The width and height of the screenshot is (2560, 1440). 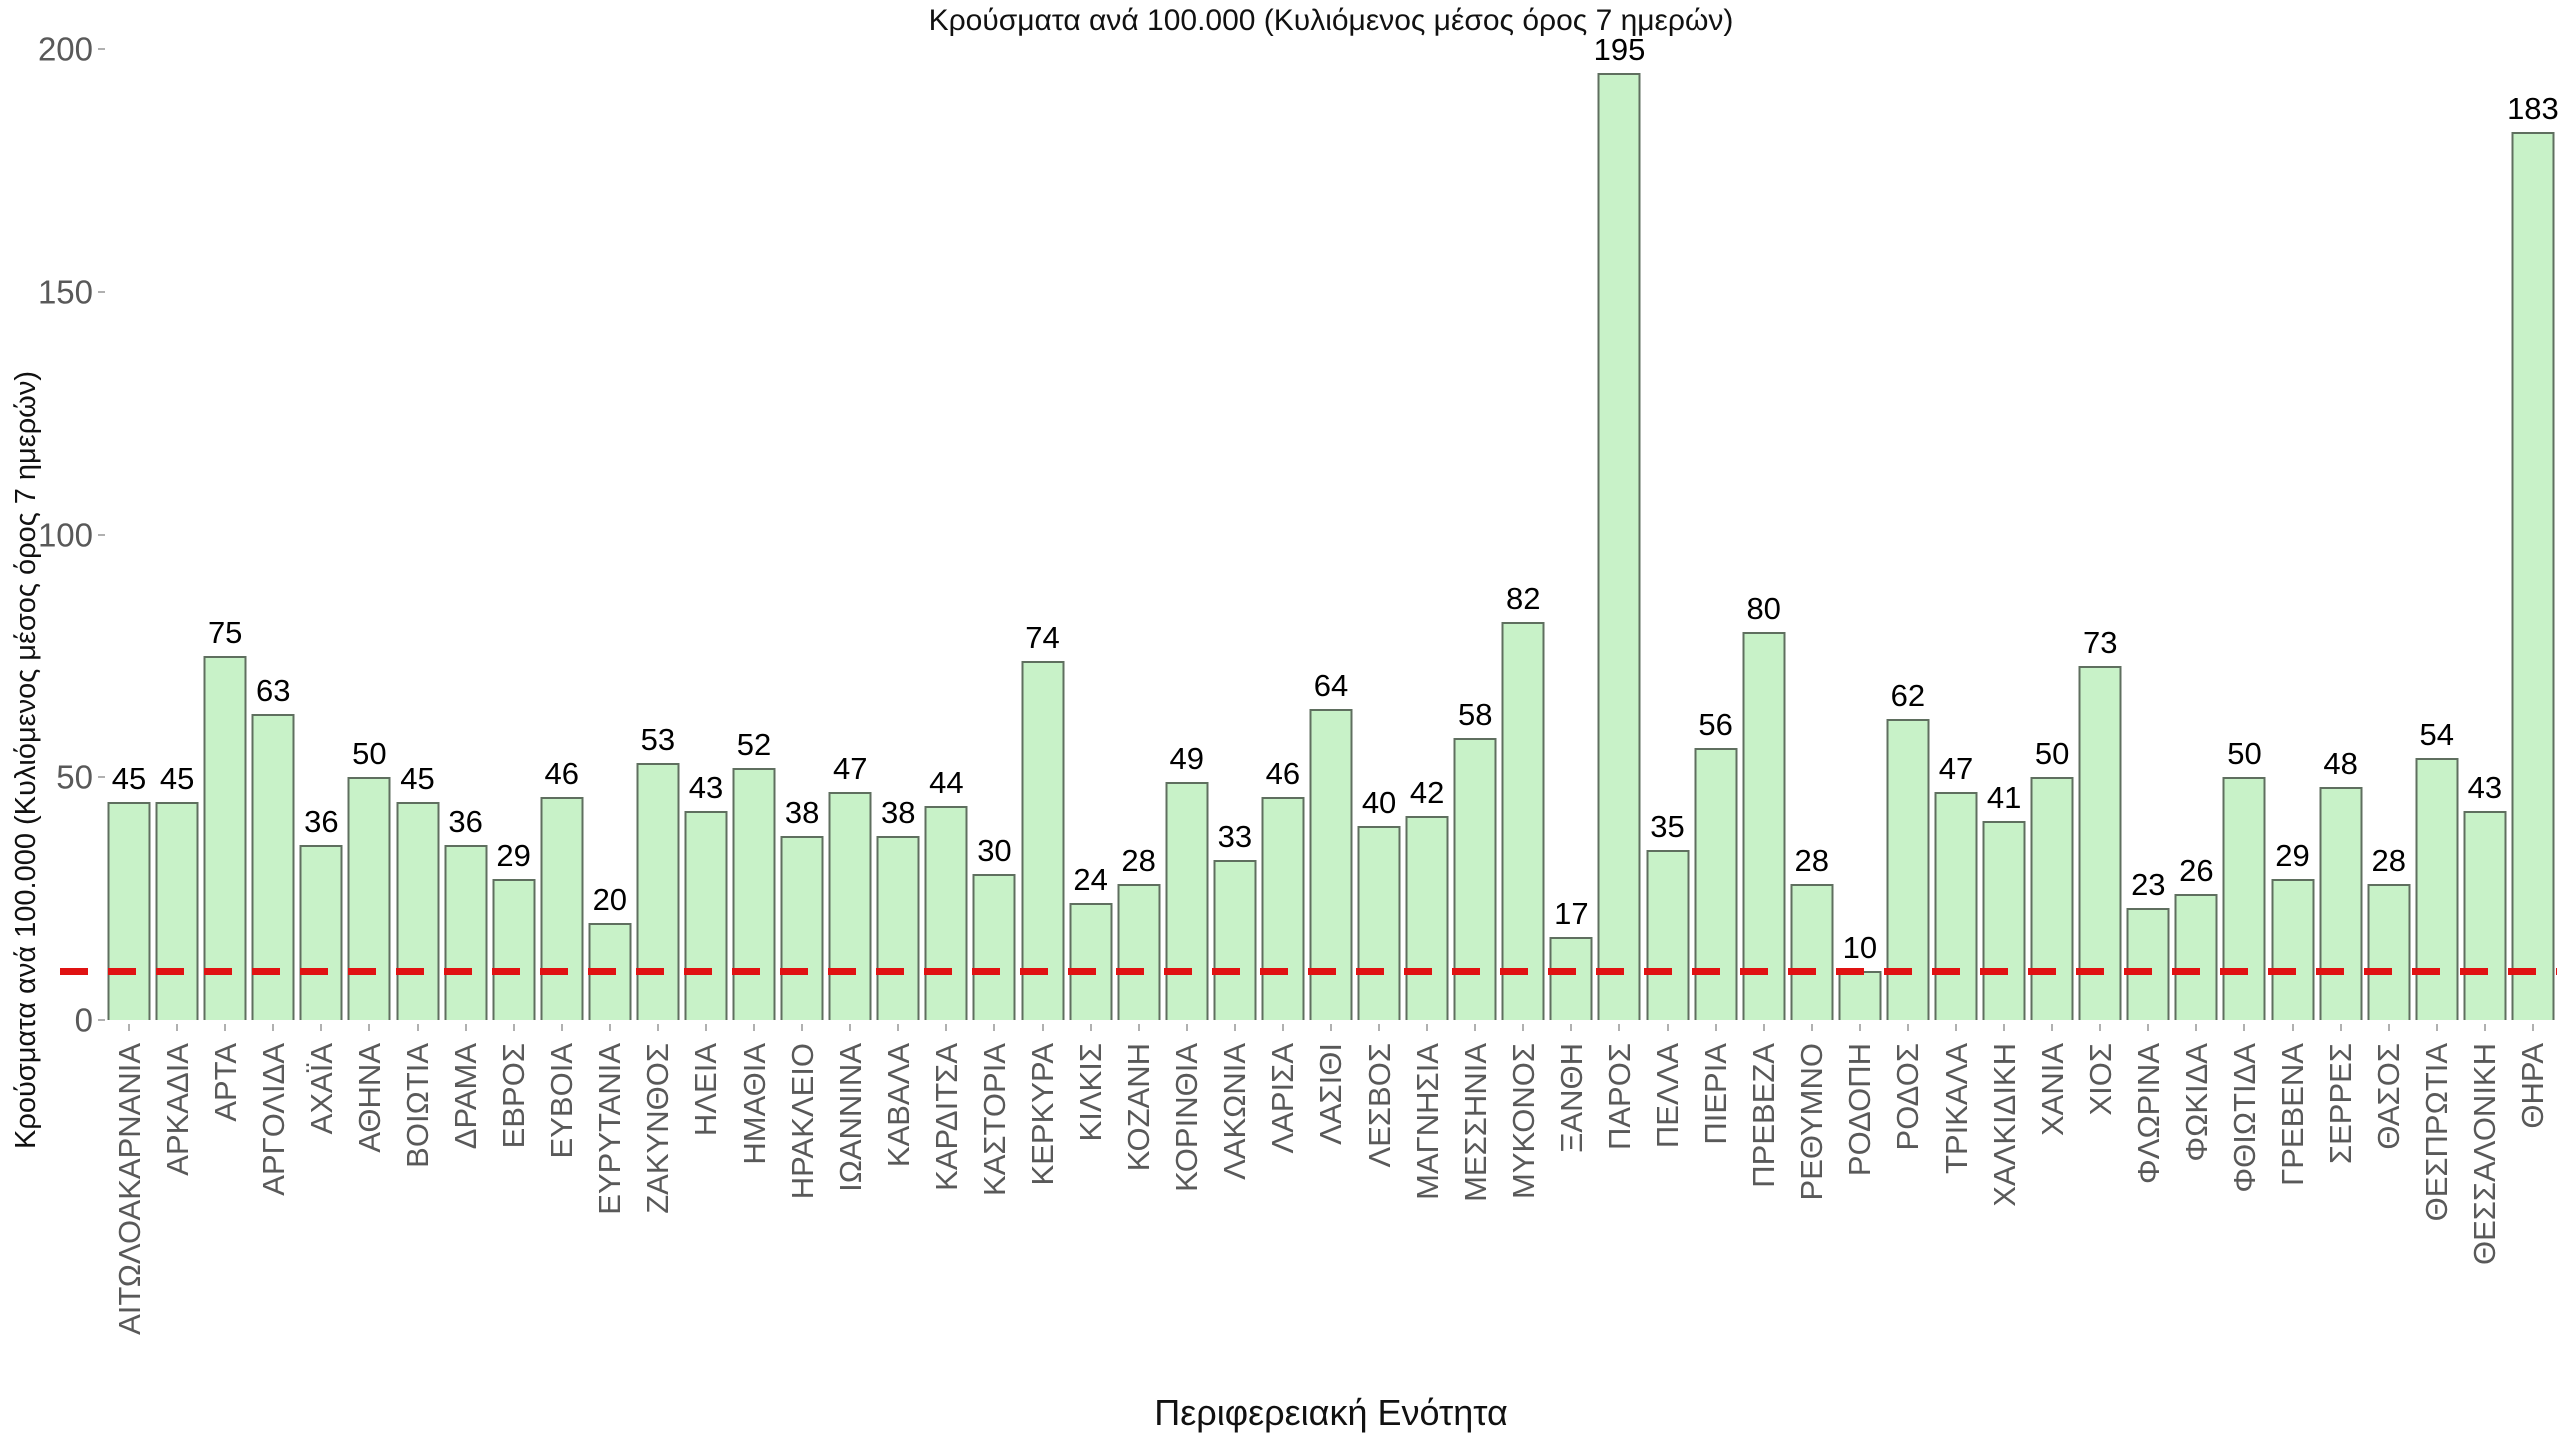 What do you see at coordinates (1139, 1212) in the screenshot?
I see `x-tick: ΚΟΖΑΝΗ` at bounding box center [1139, 1212].